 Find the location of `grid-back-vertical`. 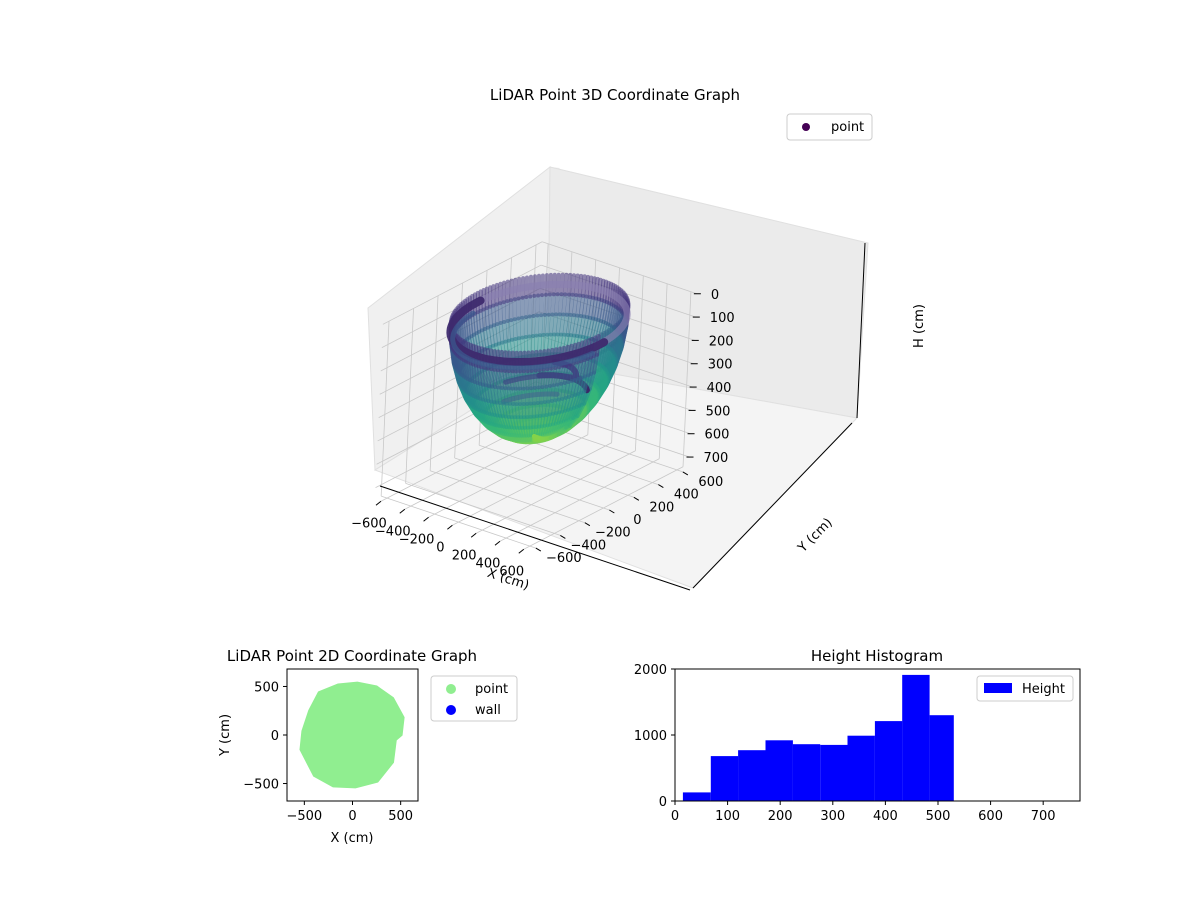

grid-back-vertical is located at coordinates (687, 379).